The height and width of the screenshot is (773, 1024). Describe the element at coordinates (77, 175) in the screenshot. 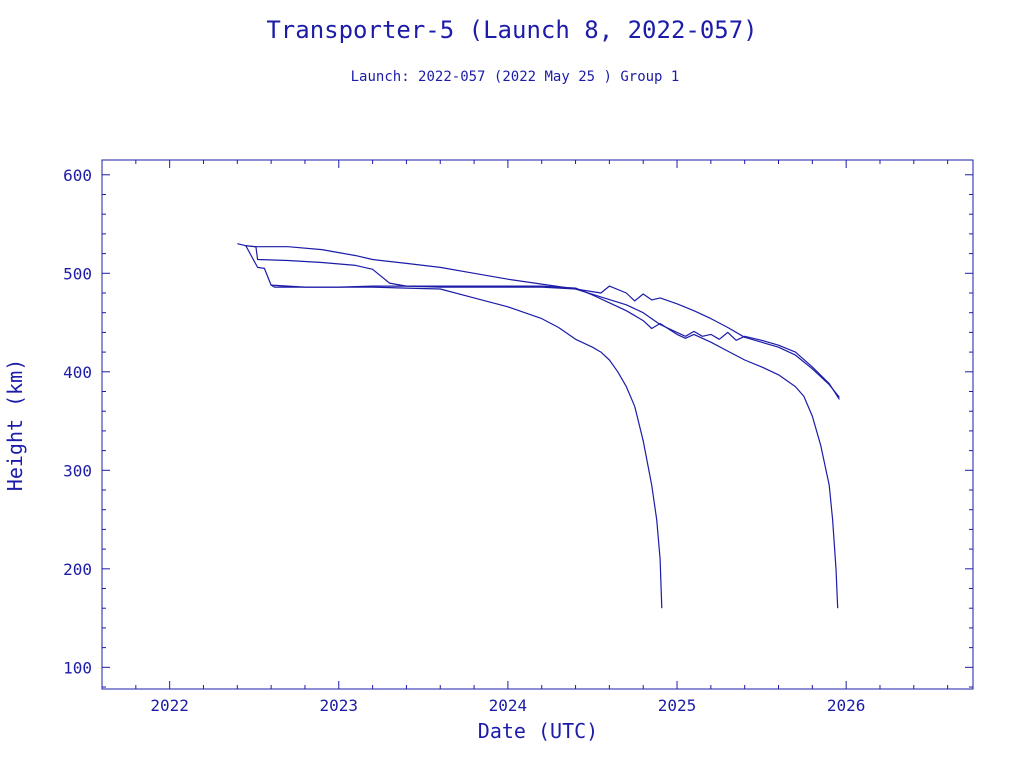

I see `y-tick-label: 600` at that location.